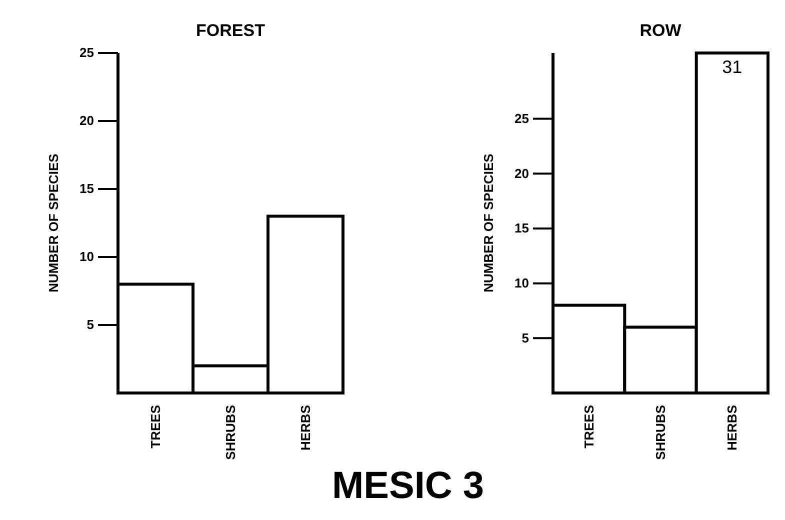 The height and width of the screenshot is (520, 785). Describe the element at coordinates (231, 30) in the screenshot. I see `chart-title: FOREST` at that location.